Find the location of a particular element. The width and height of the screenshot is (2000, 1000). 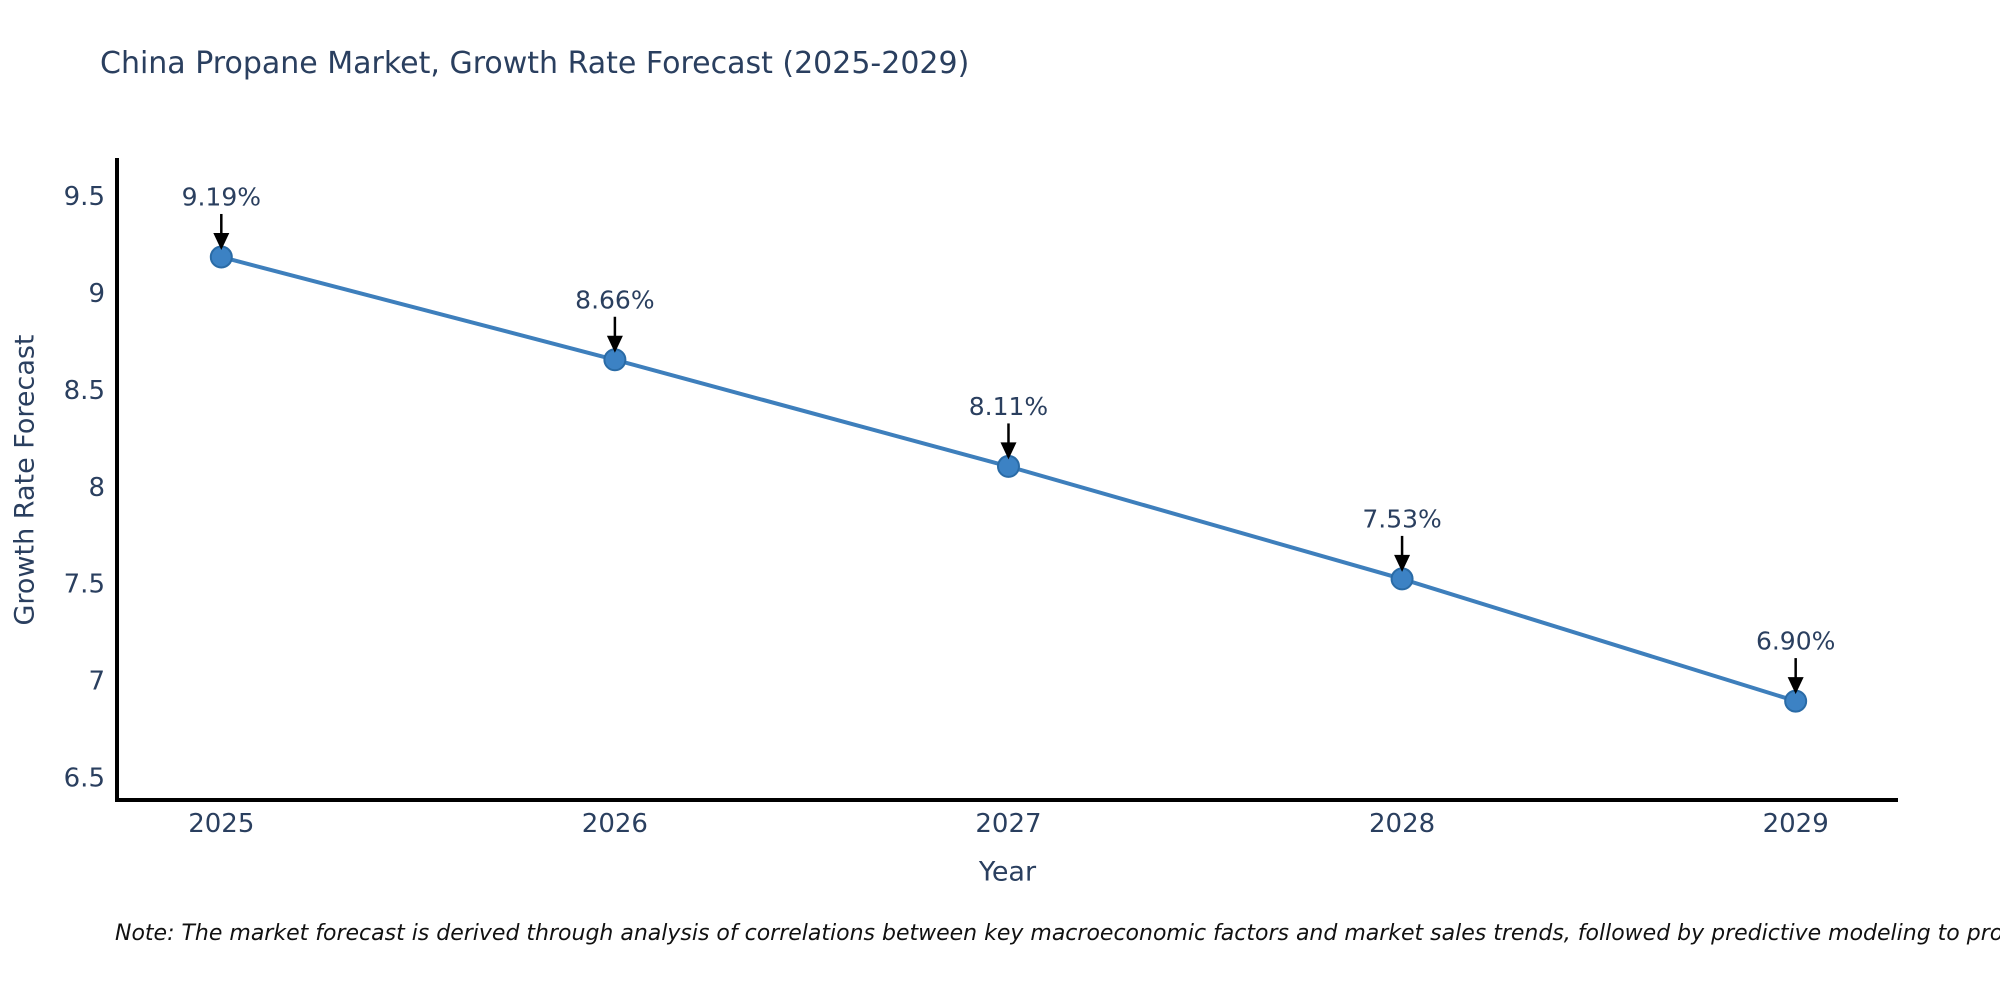

x-tick-label: 2025 is located at coordinates (221, 824).